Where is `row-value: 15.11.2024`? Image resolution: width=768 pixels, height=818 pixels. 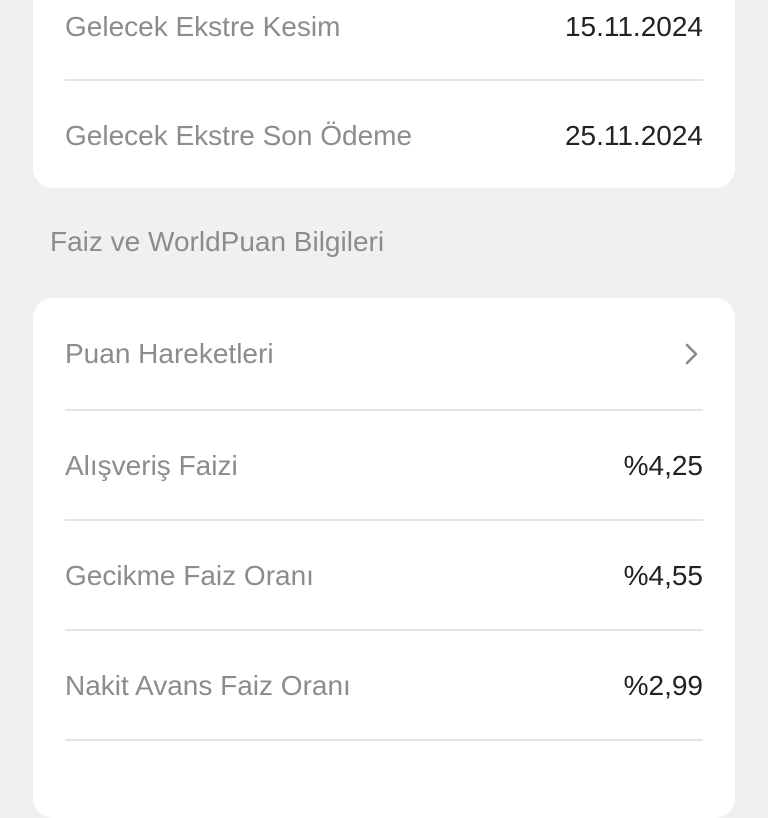
row-value: 15.11.2024 is located at coordinates (633, 26).